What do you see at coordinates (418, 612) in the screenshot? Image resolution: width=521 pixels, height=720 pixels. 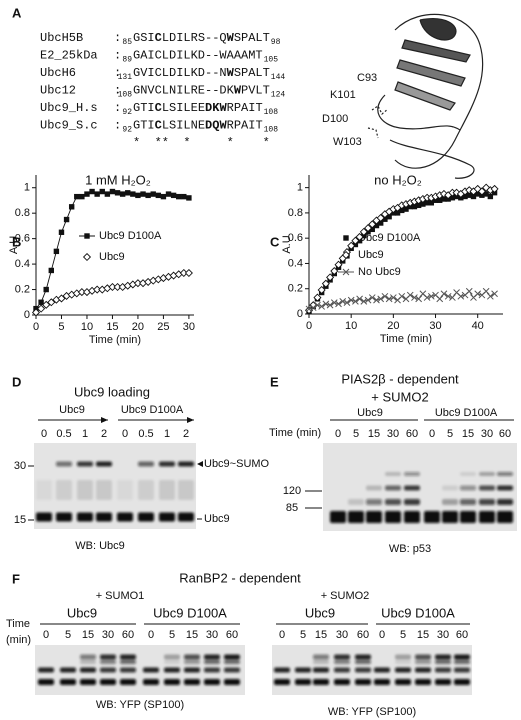 I see `group-label: Ubc9 D100A` at bounding box center [418, 612].